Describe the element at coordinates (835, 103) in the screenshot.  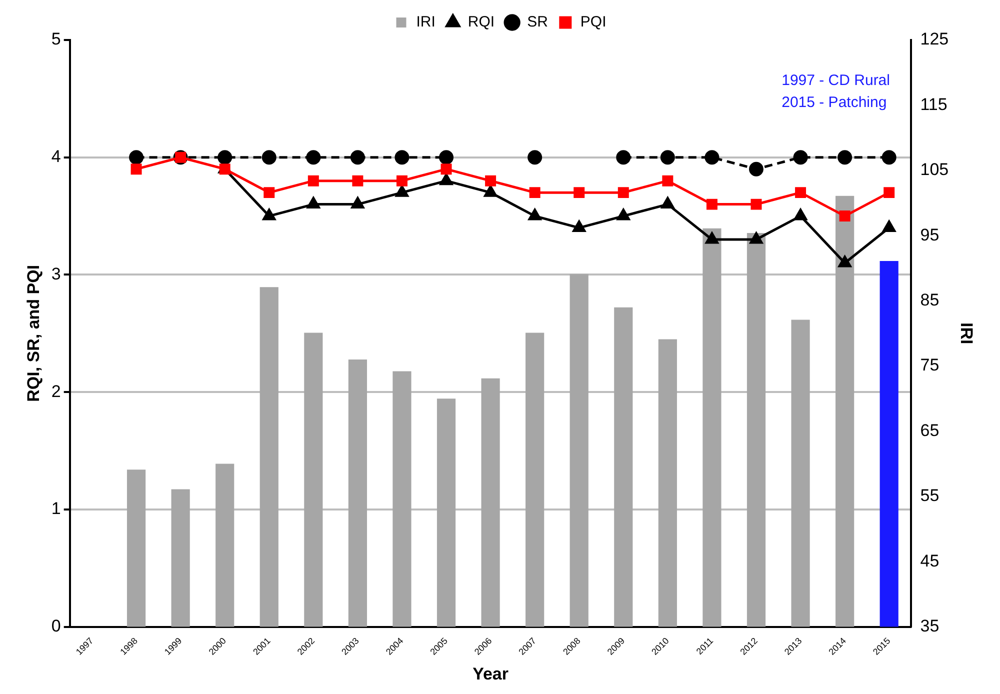
I see `annotation: 2015 - Patching` at that location.